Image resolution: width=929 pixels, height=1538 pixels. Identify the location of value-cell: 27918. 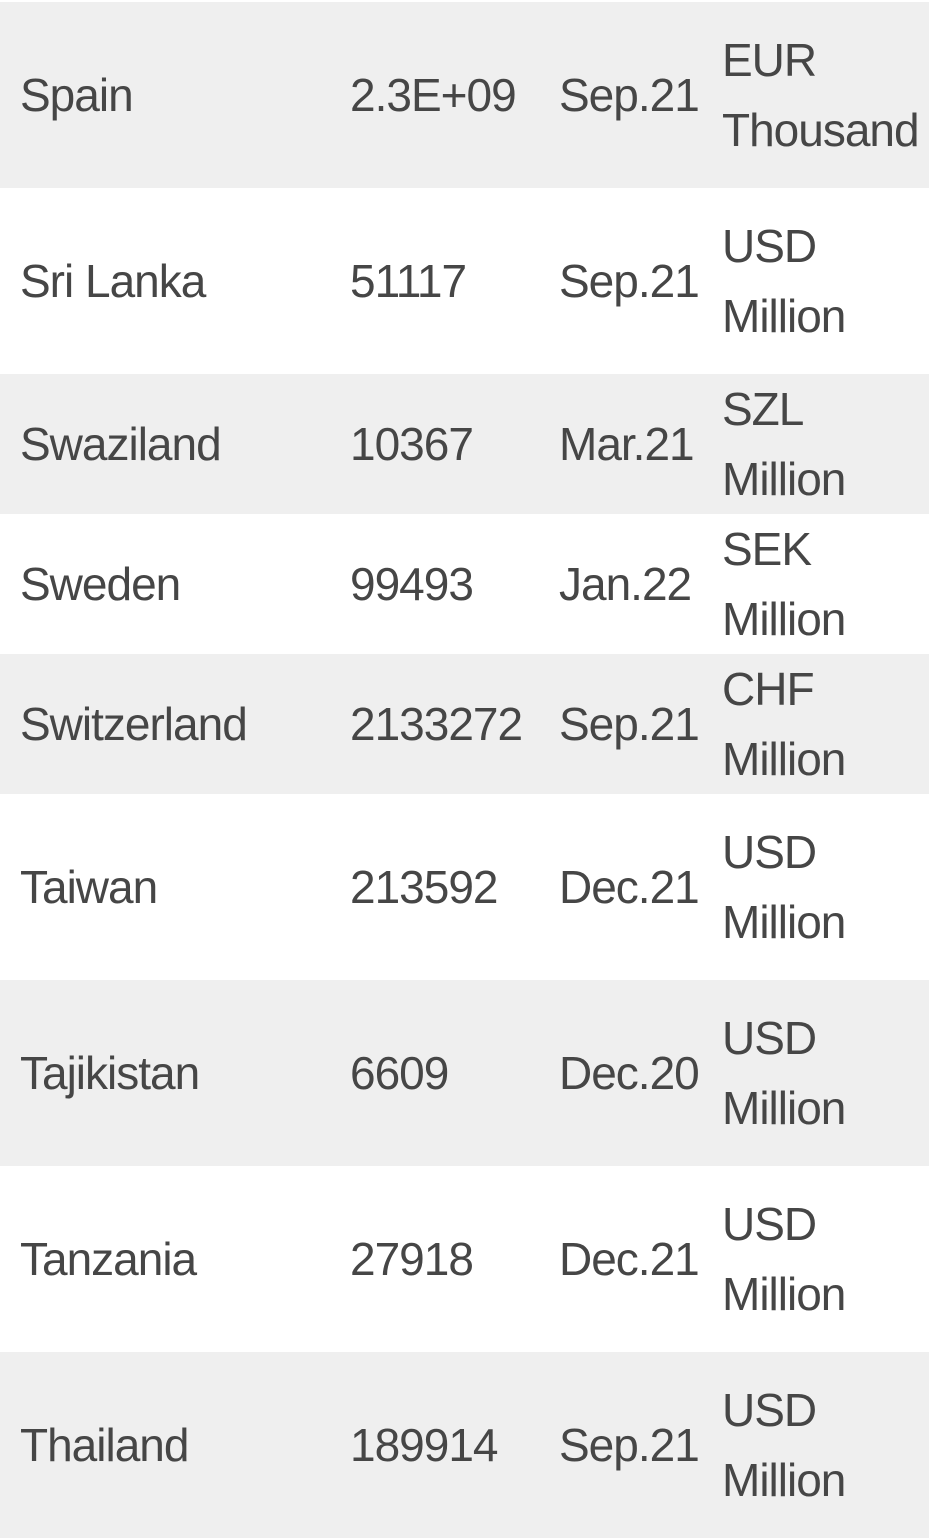
(454, 1259).